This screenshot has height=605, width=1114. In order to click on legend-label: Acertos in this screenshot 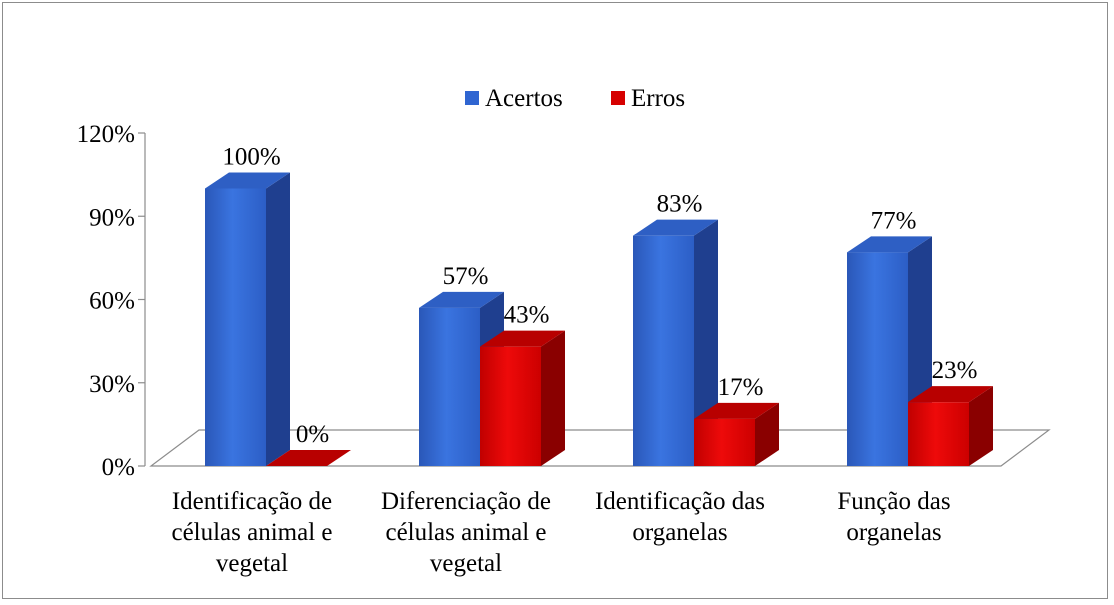, I will do `click(524, 98)`.